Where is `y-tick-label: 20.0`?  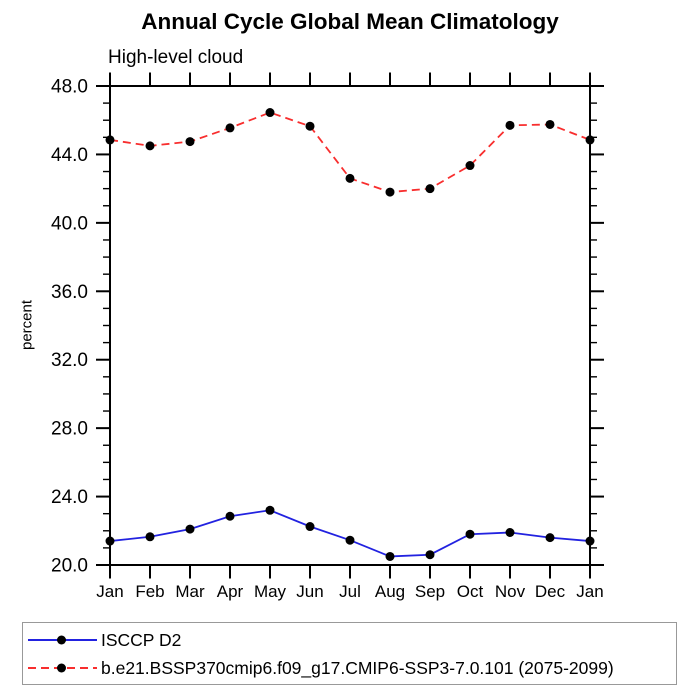 y-tick-label: 20.0 is located at coordinates (69, 566).